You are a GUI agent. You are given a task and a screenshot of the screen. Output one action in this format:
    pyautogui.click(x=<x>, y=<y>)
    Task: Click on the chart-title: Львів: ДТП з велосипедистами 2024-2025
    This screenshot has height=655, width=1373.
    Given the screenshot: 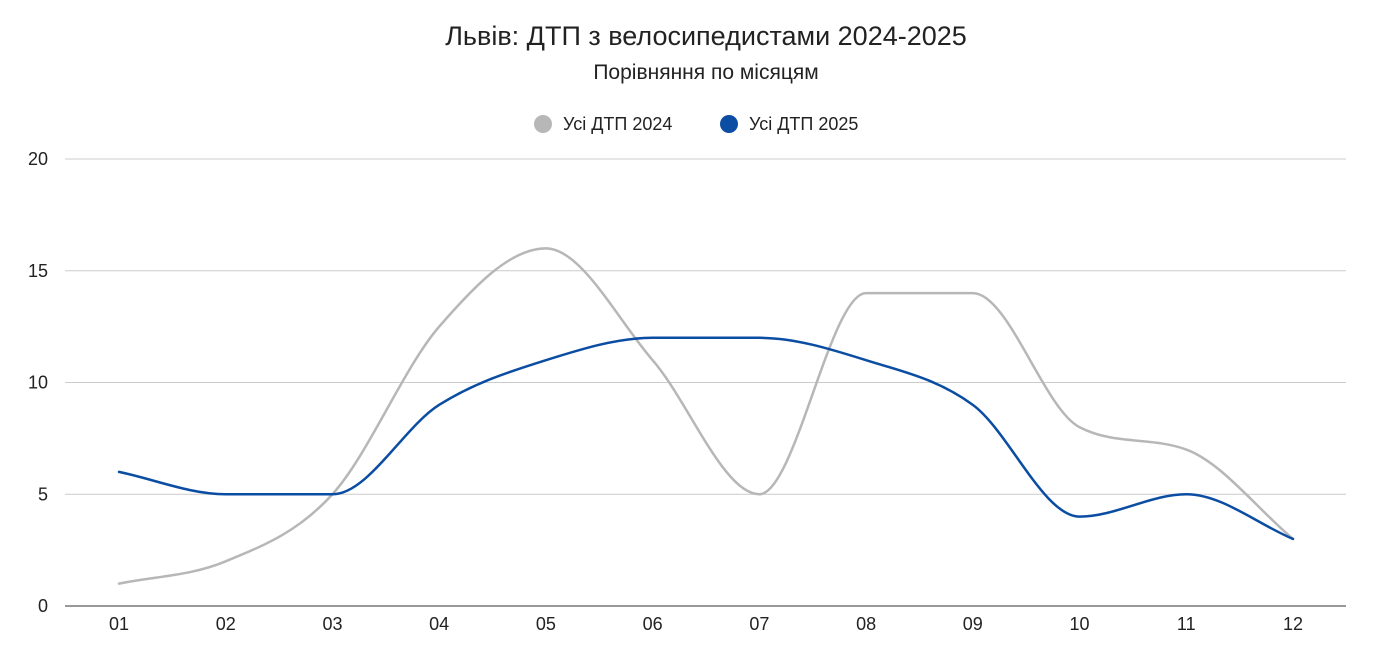 What is the action you would take?
    pyautogui.click(x=706, y=36)
    